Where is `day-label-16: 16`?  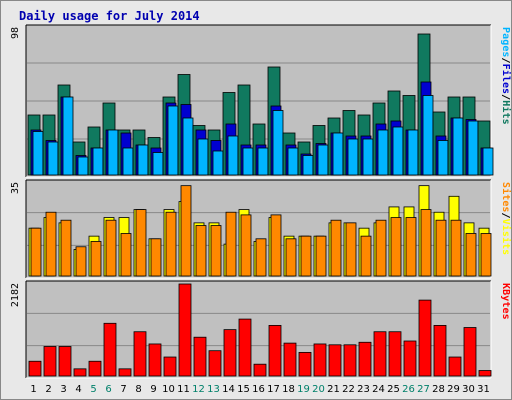
day-label-16: 16 is located at coordinates (258, 389).